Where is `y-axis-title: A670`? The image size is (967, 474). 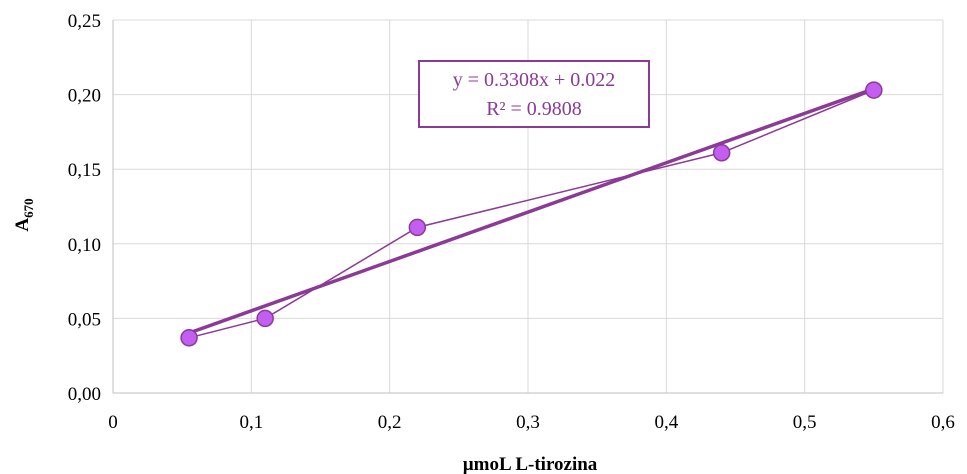
y-axis-title: A670 is located at coordinates (24, 214).